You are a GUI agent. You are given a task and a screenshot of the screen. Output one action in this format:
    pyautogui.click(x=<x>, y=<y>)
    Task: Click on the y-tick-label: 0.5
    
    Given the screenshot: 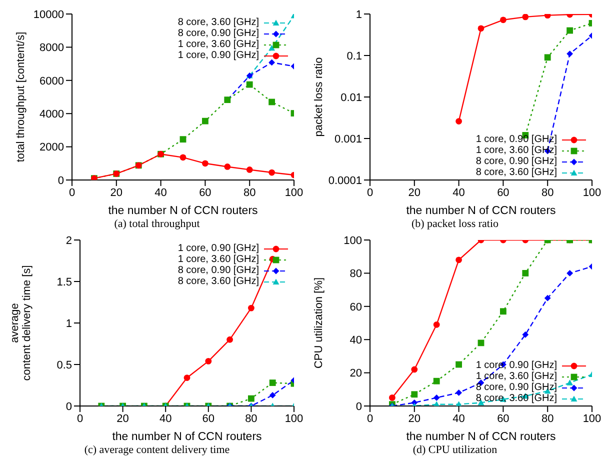 What is the action you would take?
    pyautogui.click(x=64, y=365)
    